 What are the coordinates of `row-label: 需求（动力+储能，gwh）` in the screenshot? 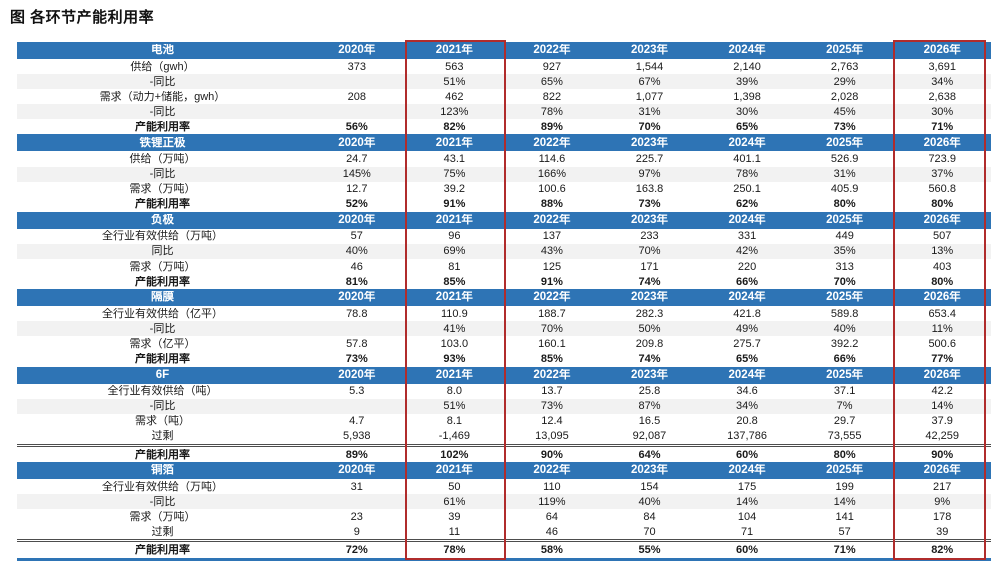 It's located at (162, 96).